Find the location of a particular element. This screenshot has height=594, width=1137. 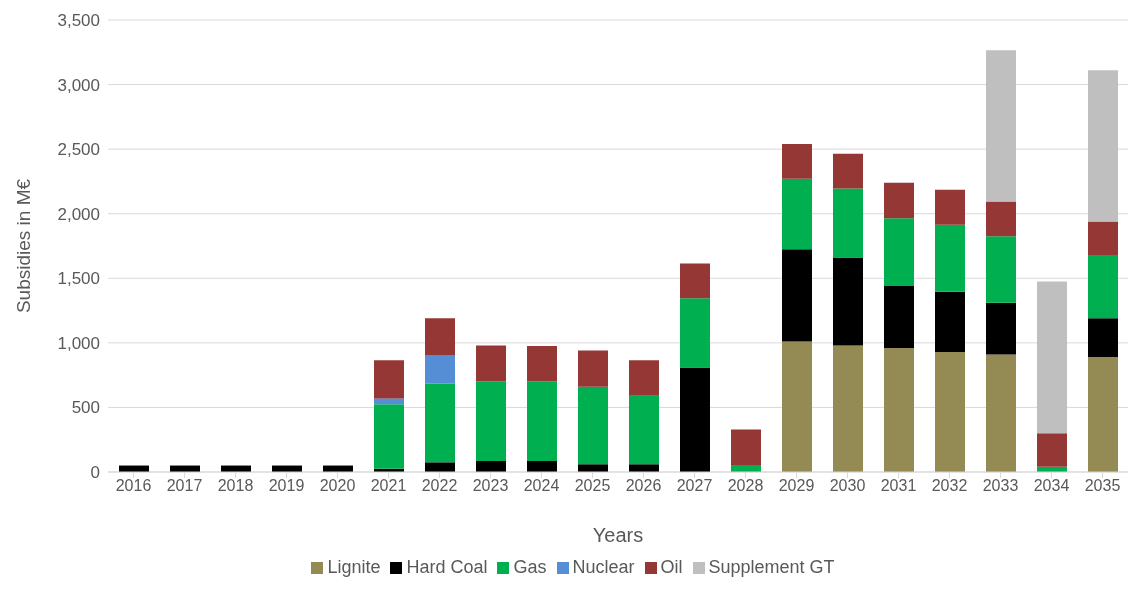

x-tick-label: 2032 is located at coordinates (949, 486).